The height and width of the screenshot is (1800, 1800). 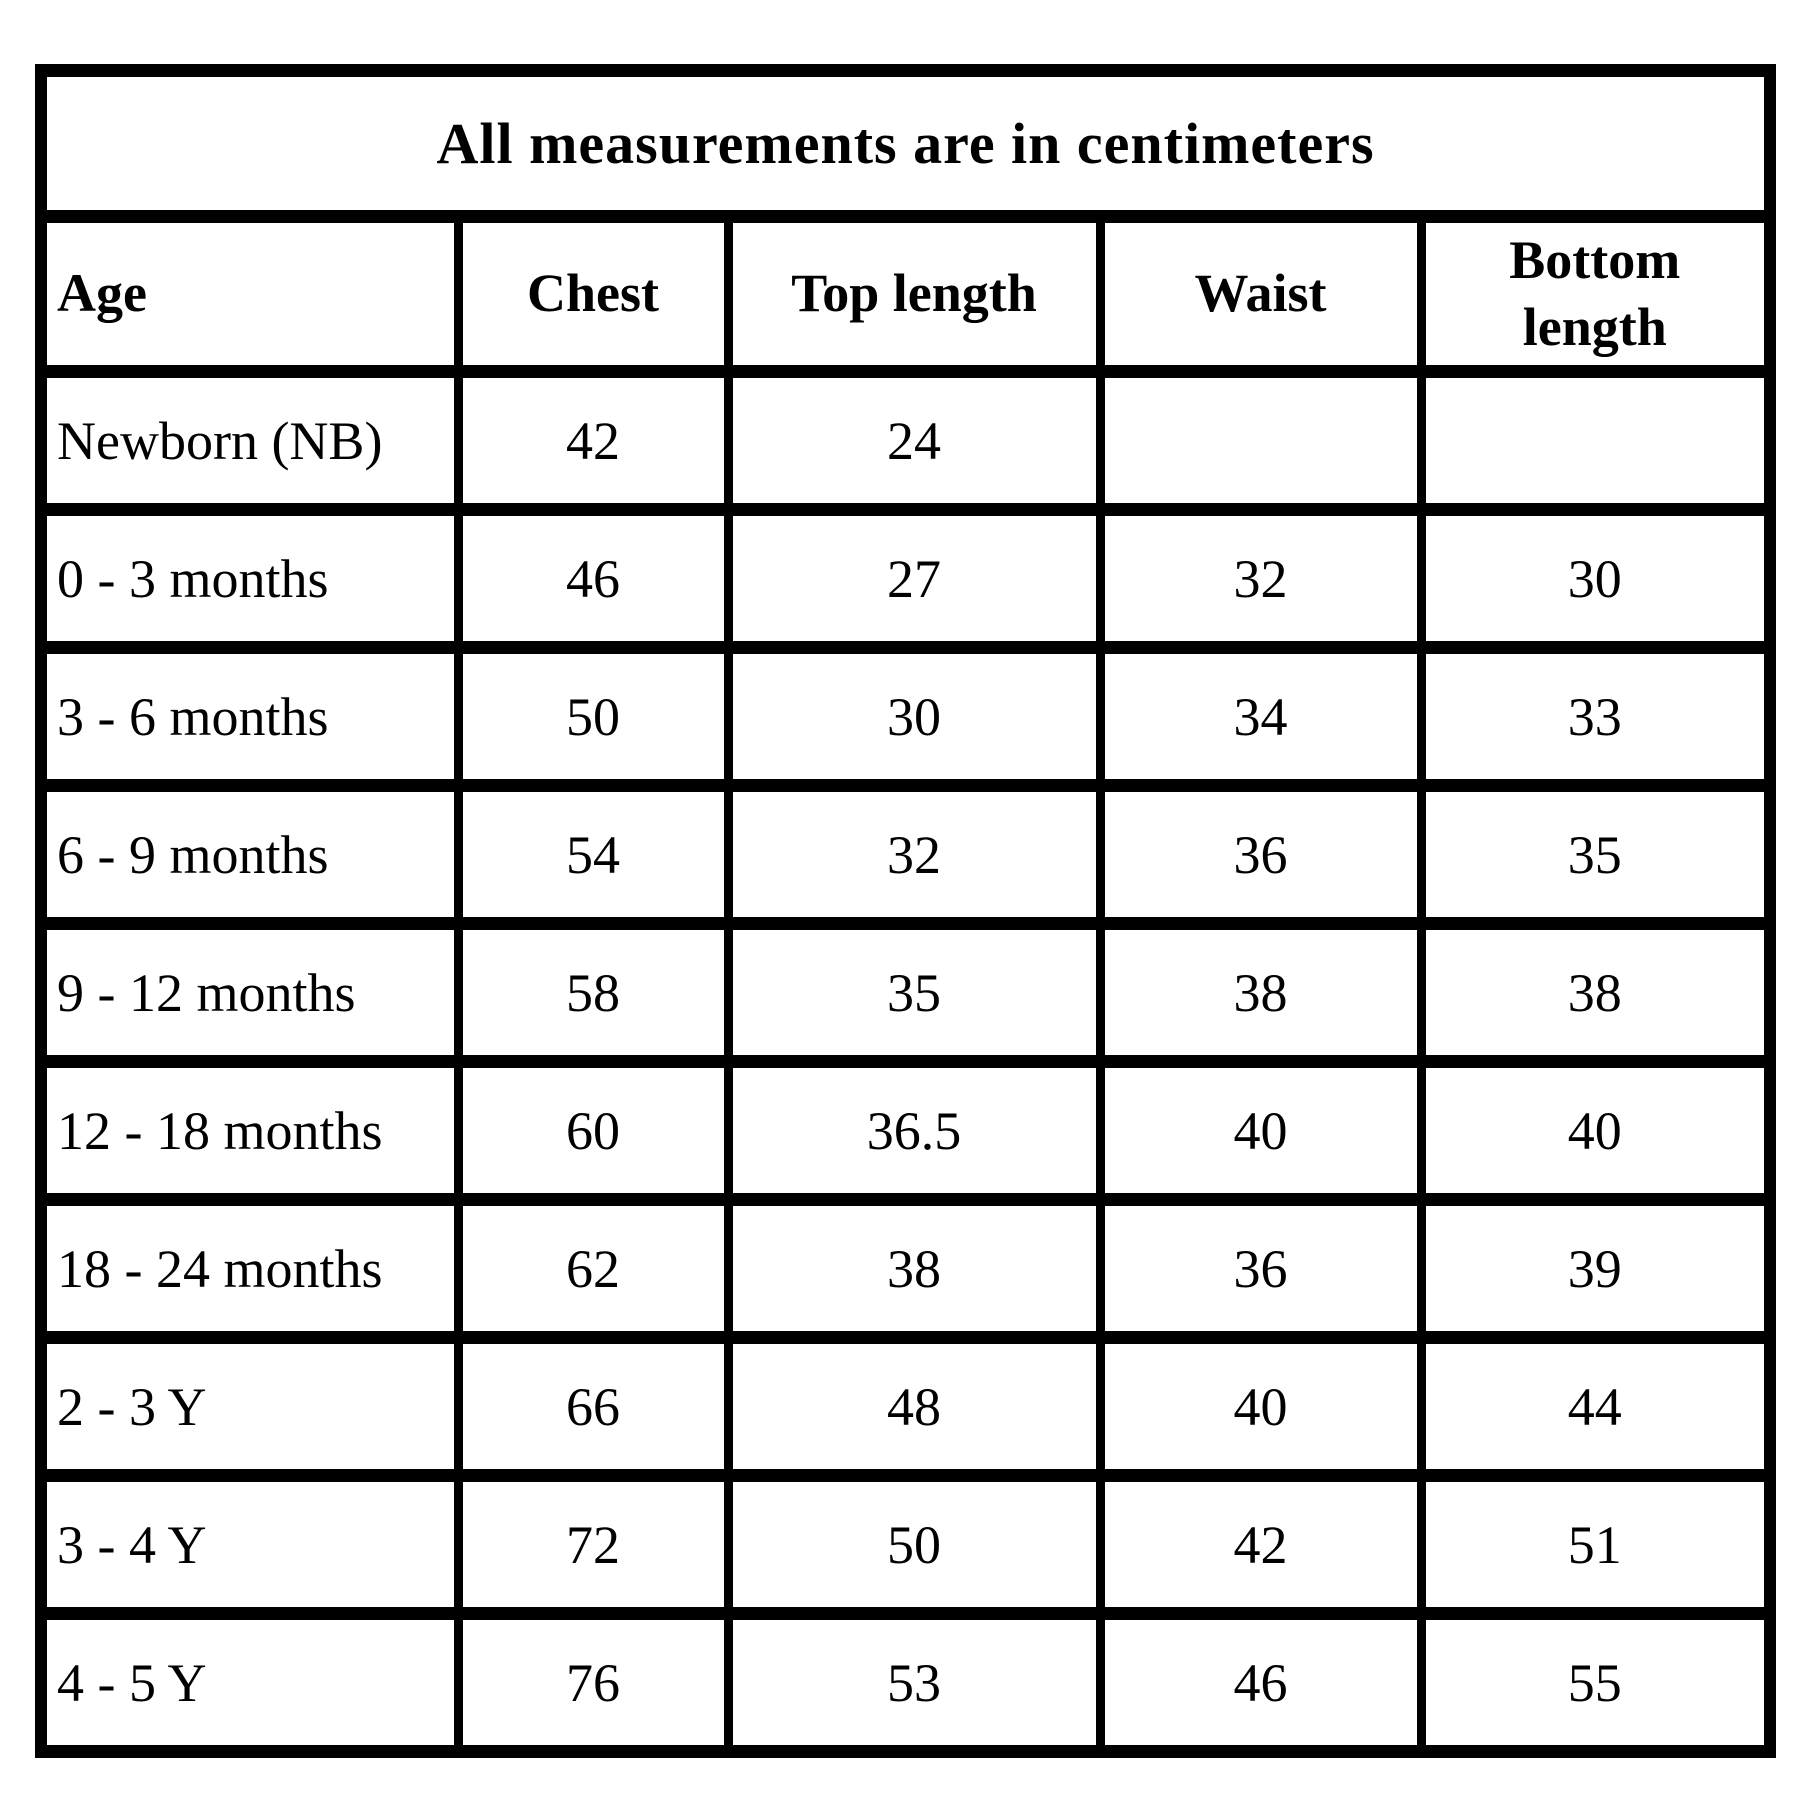 I want to click on column-header-waist: Waist, so click(x=1260, y=294).